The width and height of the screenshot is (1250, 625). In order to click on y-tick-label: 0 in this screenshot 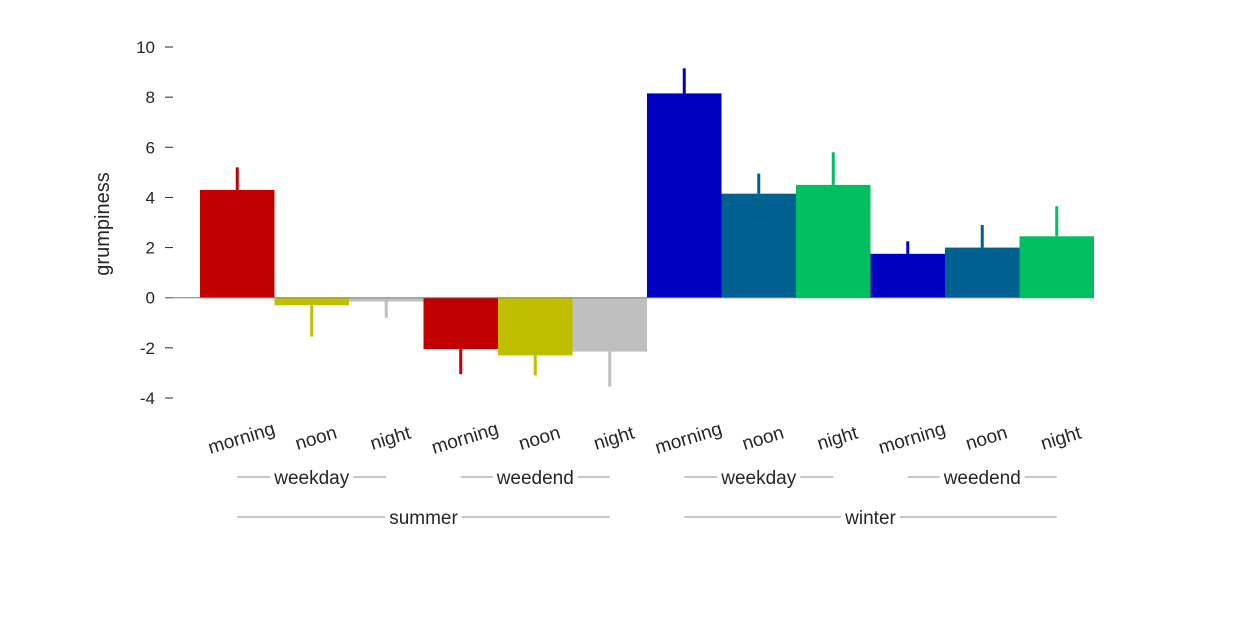, I will do `click(150, 298)`.